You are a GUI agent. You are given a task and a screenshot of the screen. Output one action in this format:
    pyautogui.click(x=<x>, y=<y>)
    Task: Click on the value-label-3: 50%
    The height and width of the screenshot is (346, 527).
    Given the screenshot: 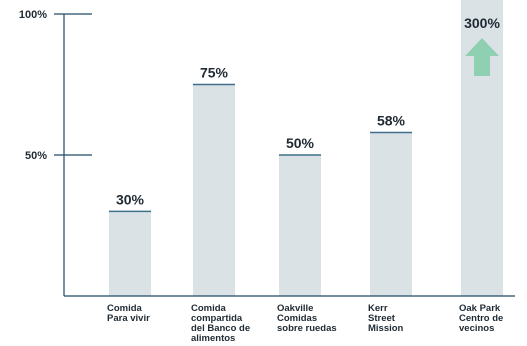 What is the action you would take?
    pyautogui.click(x=300, y=143)
    